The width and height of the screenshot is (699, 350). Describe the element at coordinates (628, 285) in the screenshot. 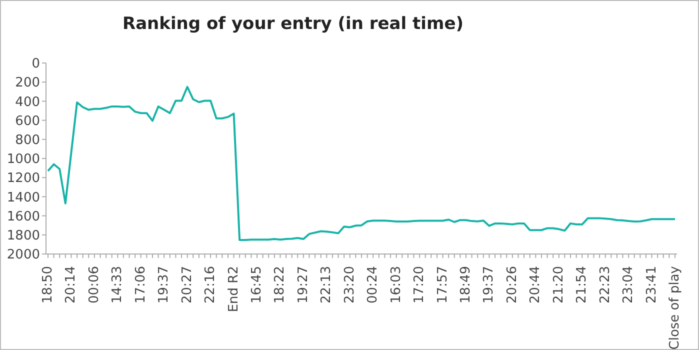

I see `x-tick-label: 23:04` at that location.